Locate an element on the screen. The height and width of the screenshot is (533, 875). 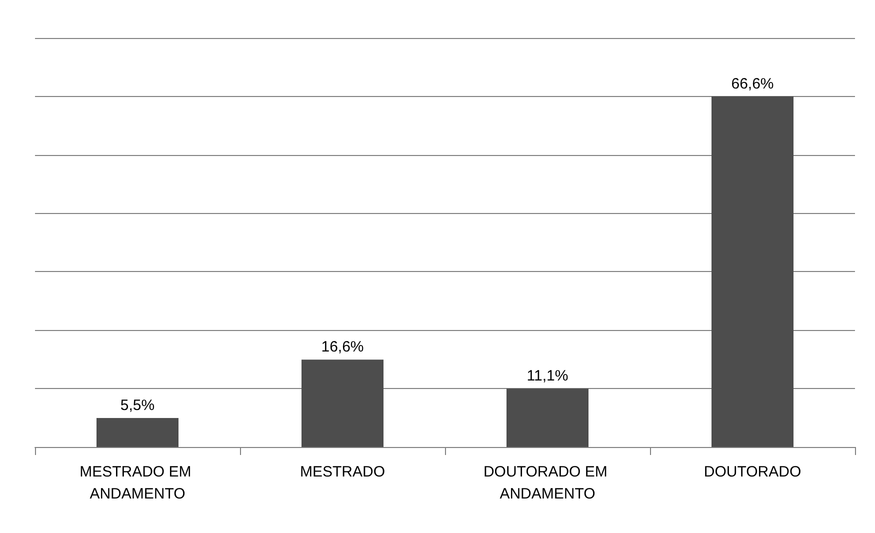
data-label: 5,5% is located at coordinates (137, 405).